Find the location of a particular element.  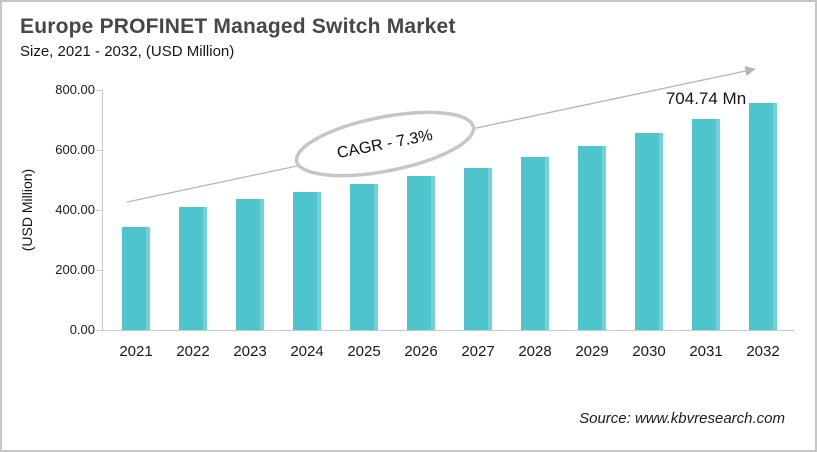

x-tick-2023: 2023 is located at coordinates (250, 351).